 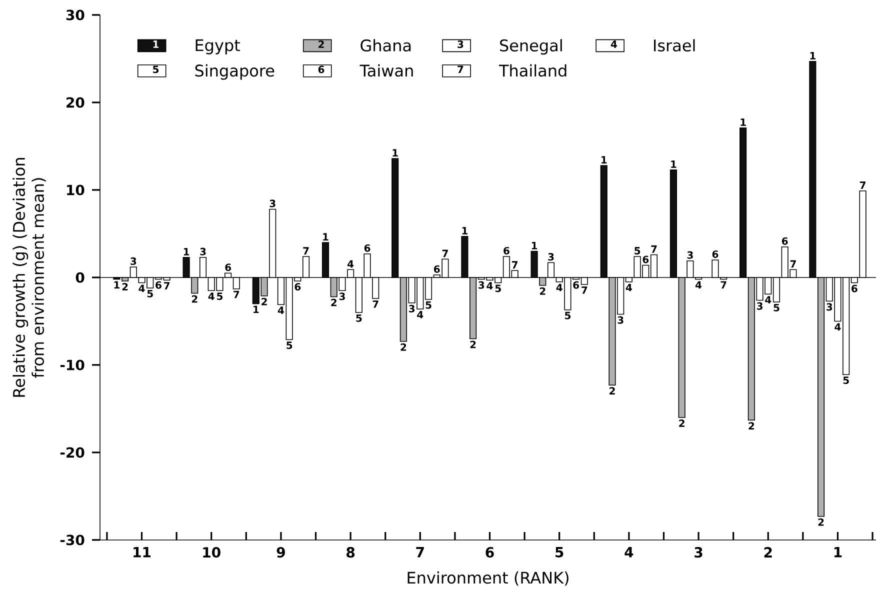 I want to click on x-tick-label: 10, so click(x=211, y=552).